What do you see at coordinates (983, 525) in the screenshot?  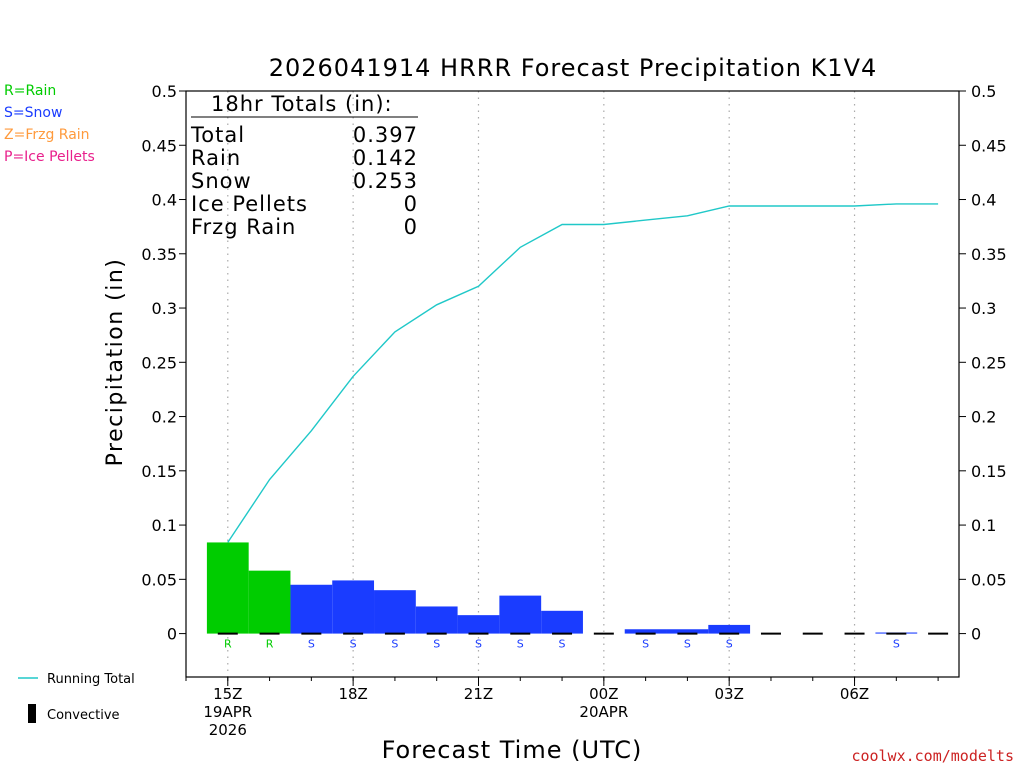 I see `ytick-label-right-2: 0.1` at bounding box center [983, 525].